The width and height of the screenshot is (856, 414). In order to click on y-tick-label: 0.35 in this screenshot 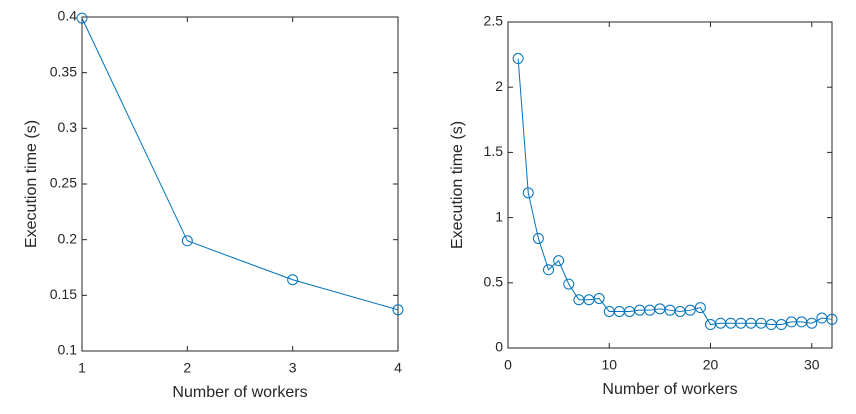, I will do `click(63, 71)`.